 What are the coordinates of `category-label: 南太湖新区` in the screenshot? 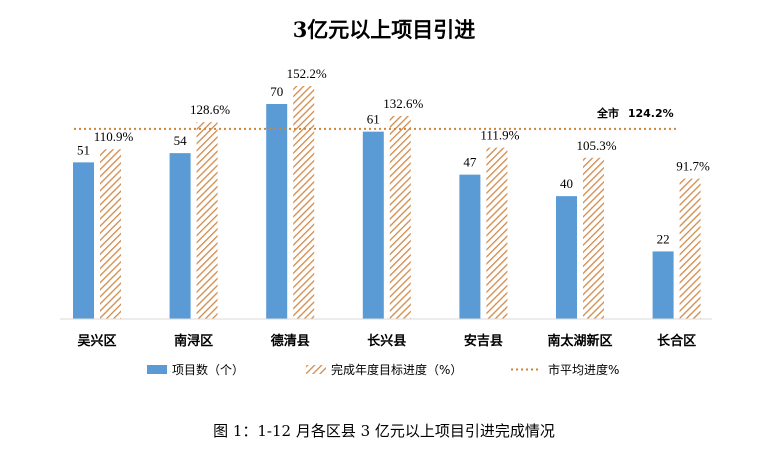 It's located at (579, 341).